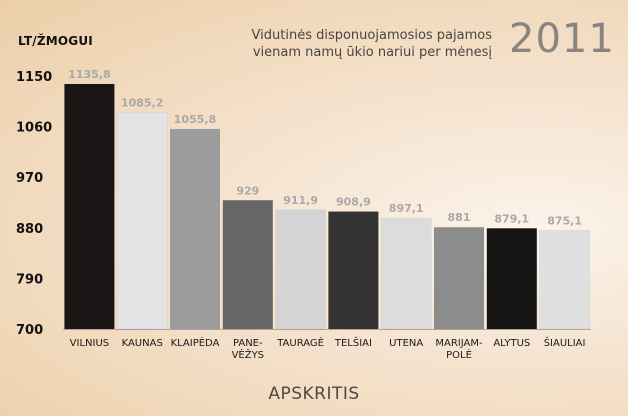 The image size is (628, 416). I want to click on x-tick-label: TAURAGĖ, so click(300, 342).